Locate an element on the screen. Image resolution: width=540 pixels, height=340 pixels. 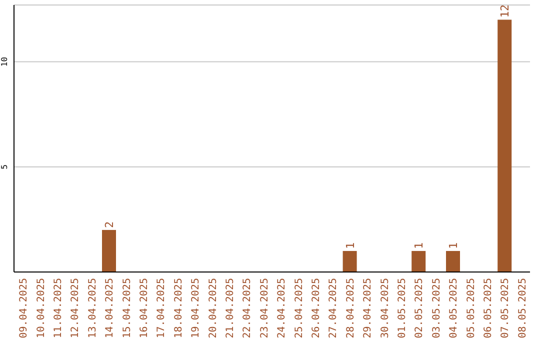
x-tick-label: 03.05.2025 is located at coordinates (436, 308).